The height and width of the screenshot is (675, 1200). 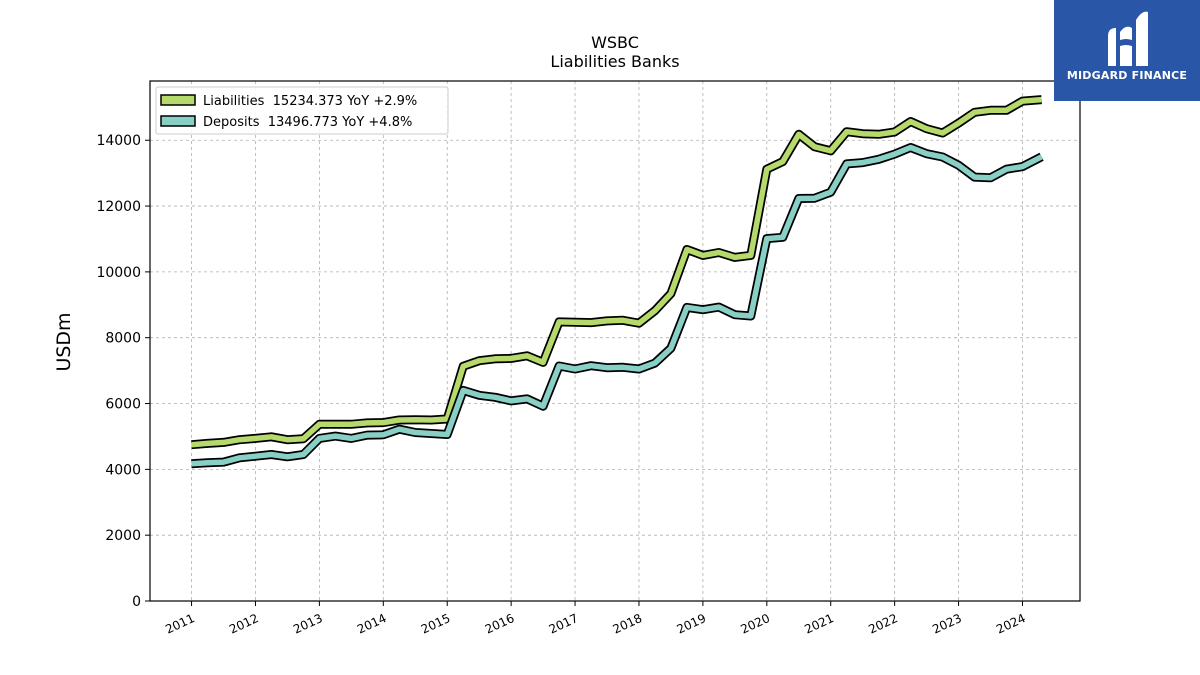 I want to click on midgard-finance-logo: MIDGARD FINANCE, so click(x=1127, y=50).